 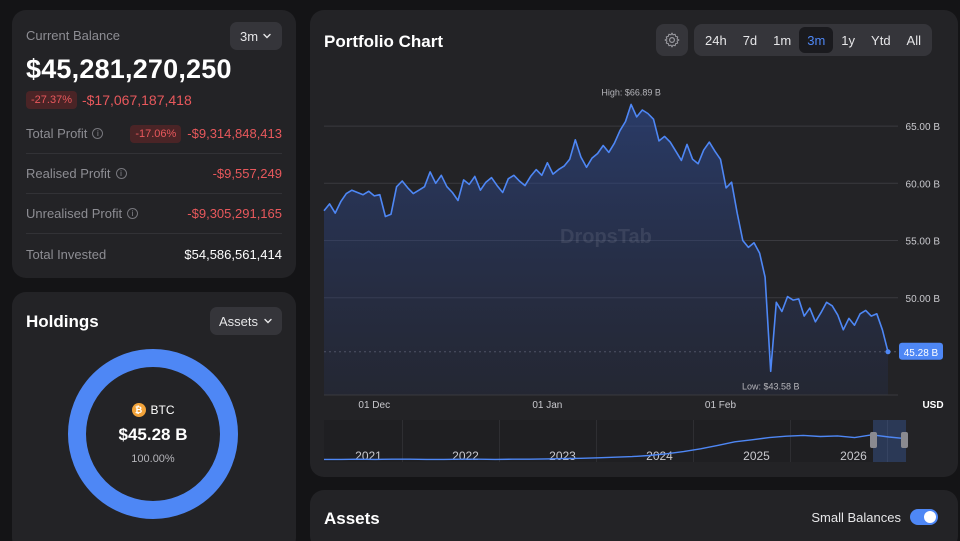 What do you see at coordinates (913, 40) in the screenshot?
I see `range-tab-all: All` at bounding box center [913, 40].